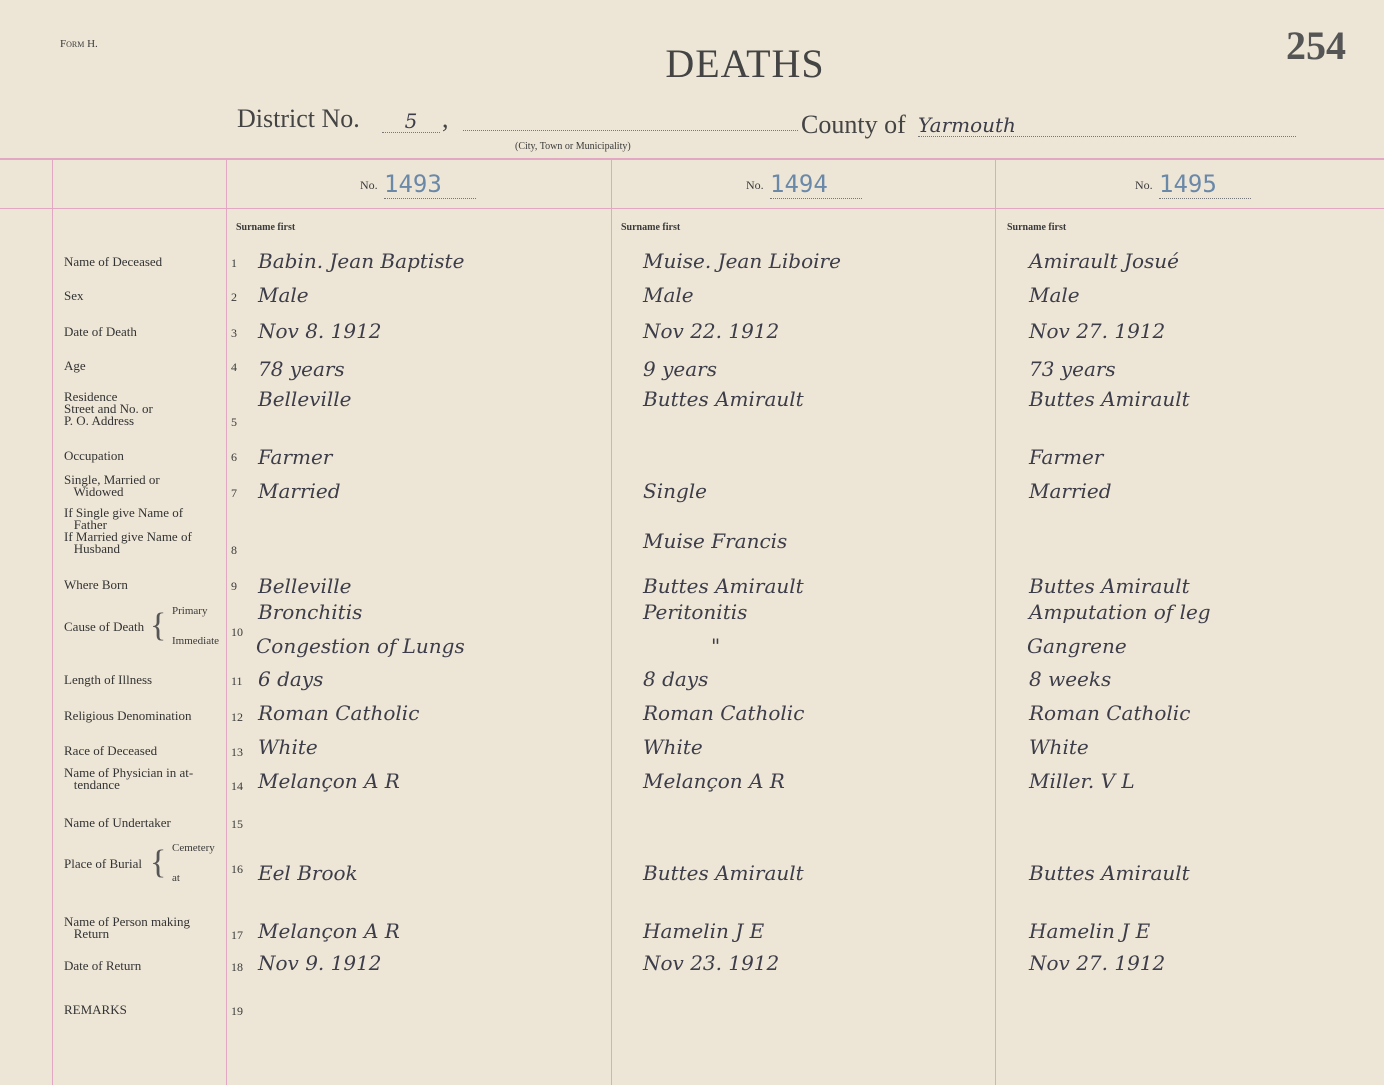  What do you see at coordinates (108, 679) in the screenshot?
I see `row-label: Length of Illness` at bounding box center [108, 679].